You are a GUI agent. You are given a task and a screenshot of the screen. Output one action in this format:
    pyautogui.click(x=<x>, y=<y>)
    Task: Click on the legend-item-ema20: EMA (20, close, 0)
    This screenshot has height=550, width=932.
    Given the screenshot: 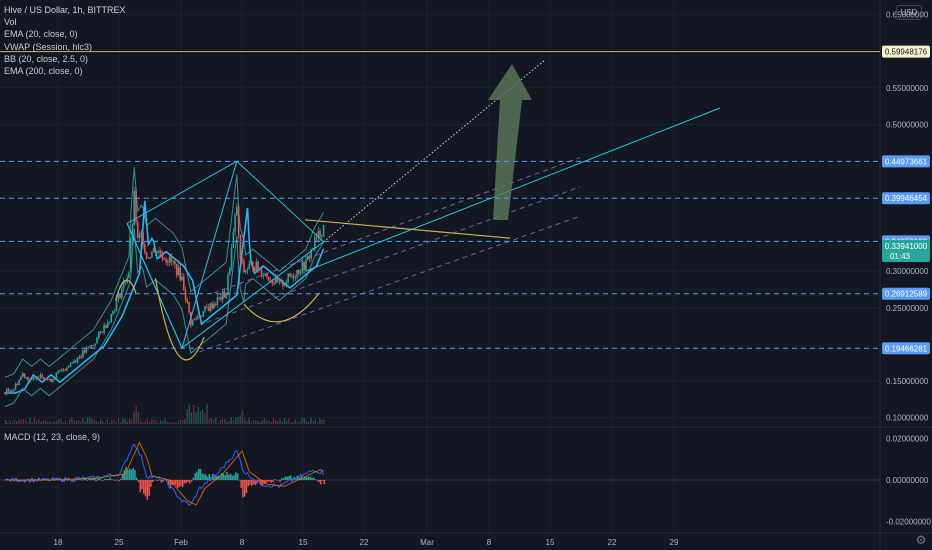 What is the action you would take?
    pyautogui.click(x=41, y=34)
    